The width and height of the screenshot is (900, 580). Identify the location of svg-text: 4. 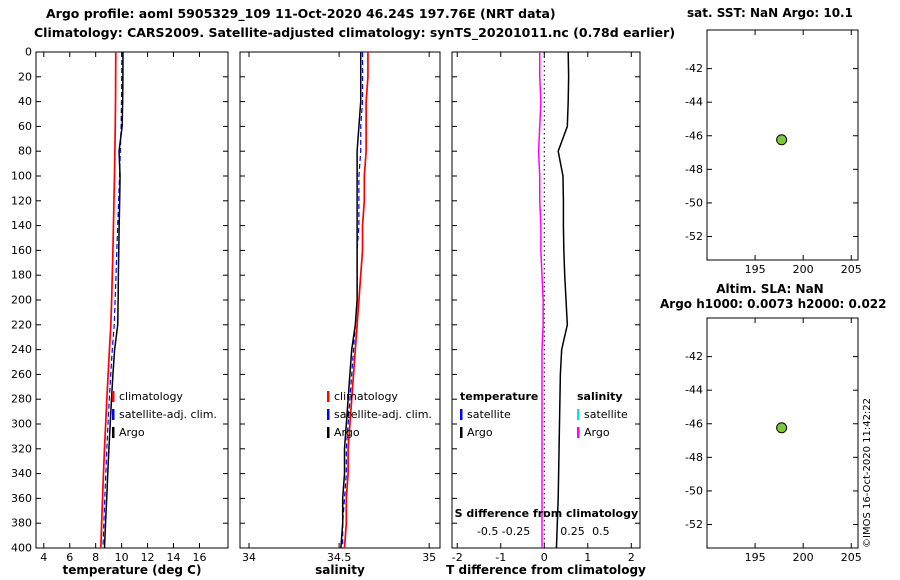
(43, 557).